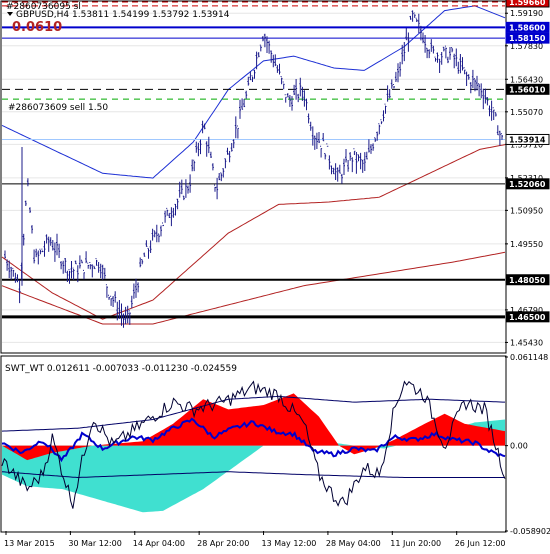 This screenshot has height=554, width=550. Describe the element at coordinates (526, 46) in the screenshot. I see `y-tick-label: 1.57830` at that location.